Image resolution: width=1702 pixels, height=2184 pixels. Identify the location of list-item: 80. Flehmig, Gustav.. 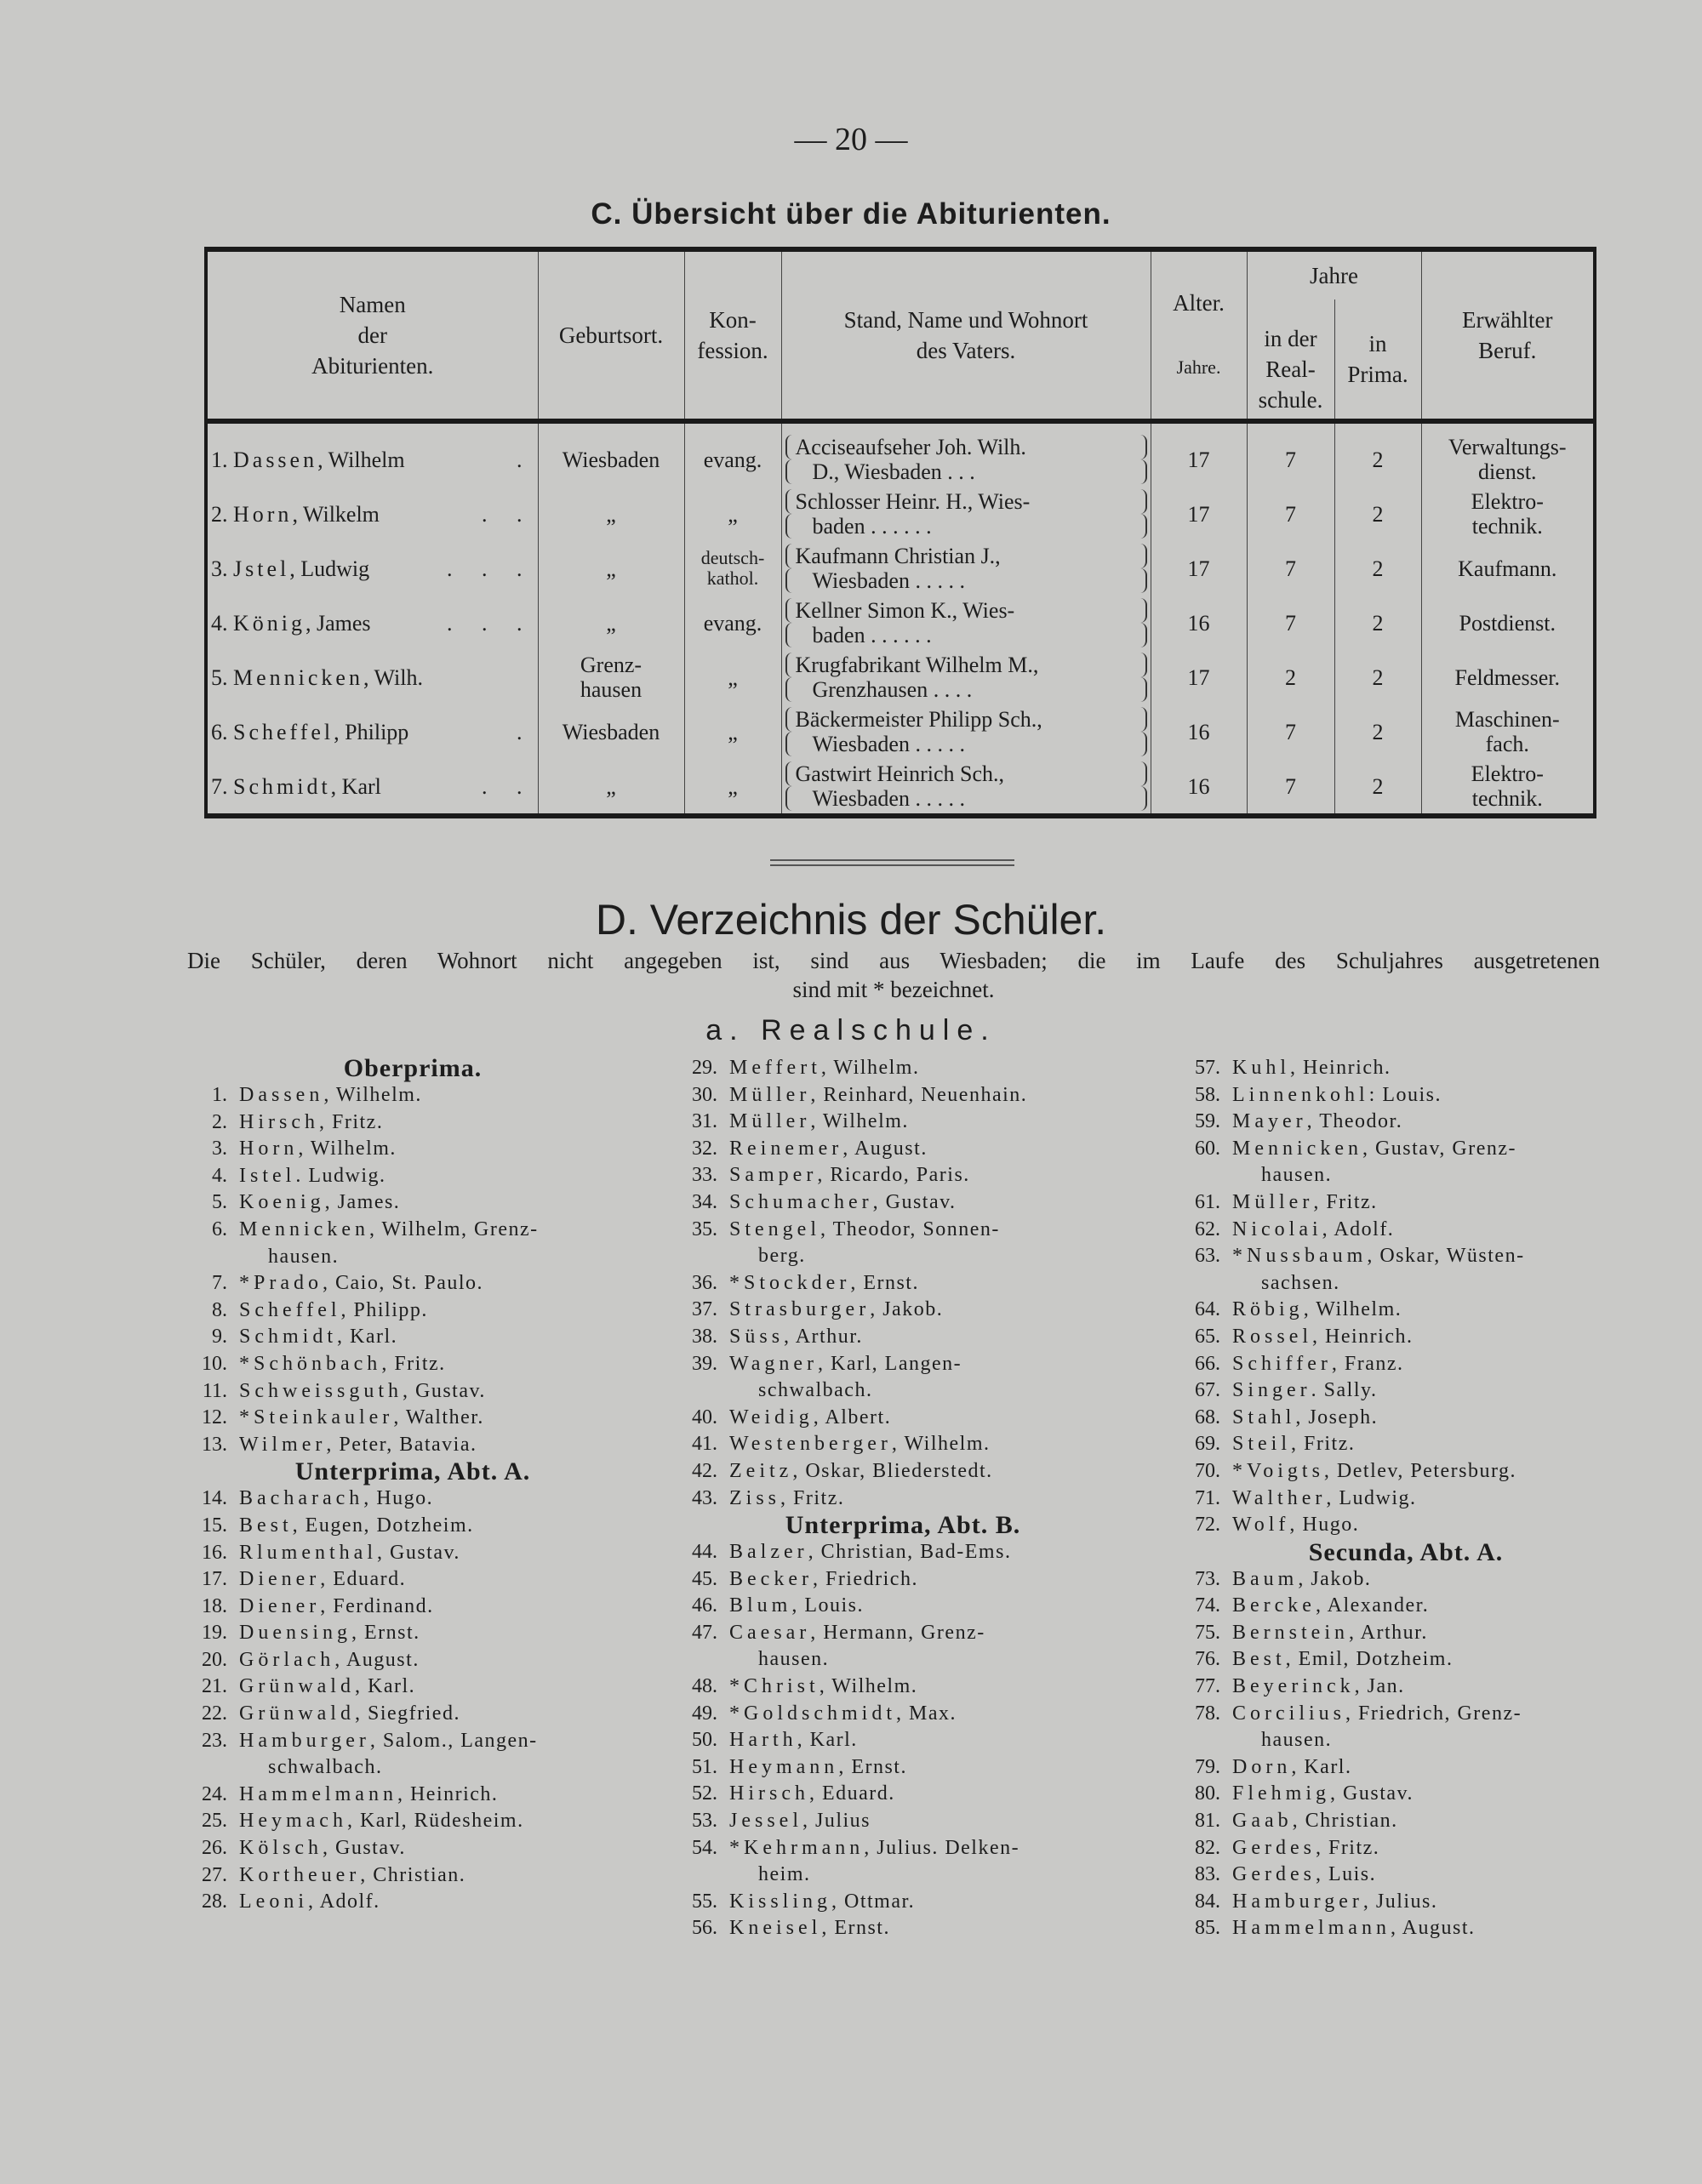
(1406, 1794).